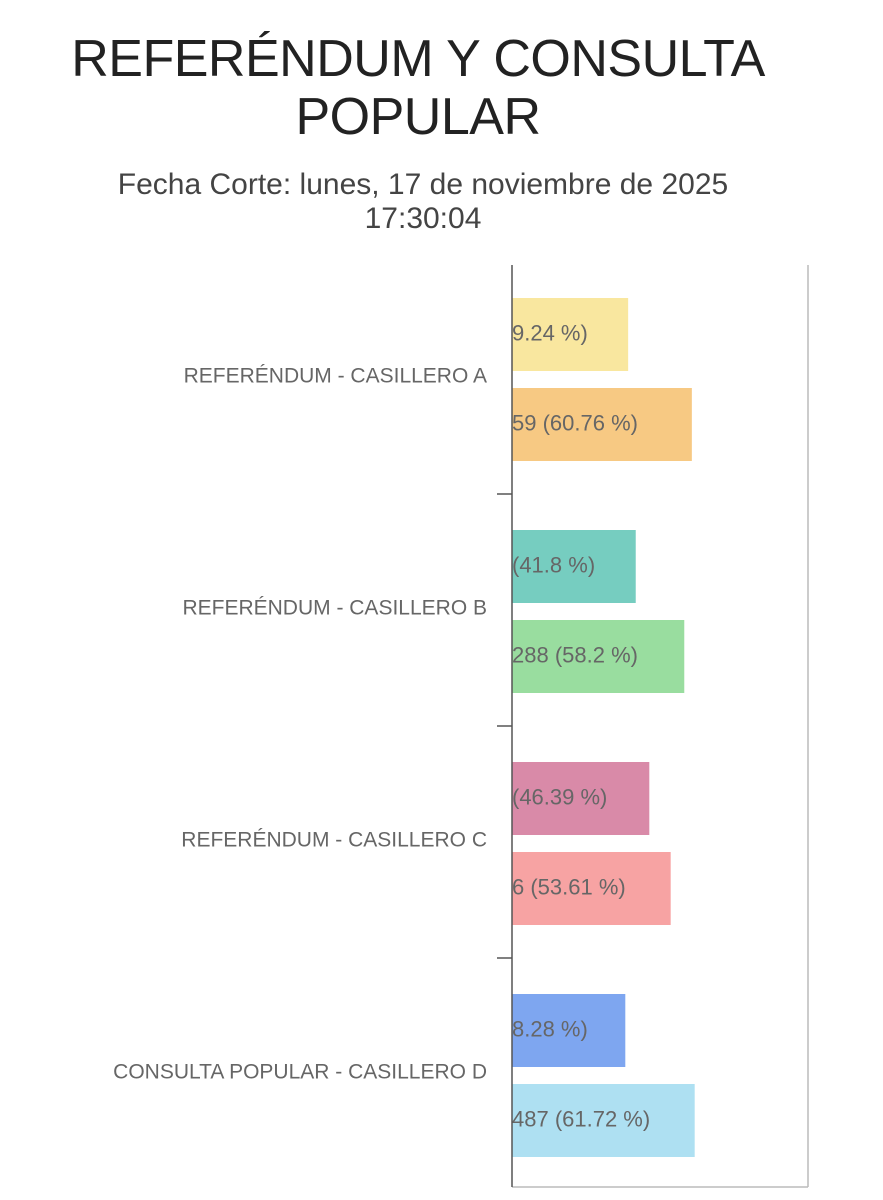  What do you see at coordinates (550, 332) in the screenshot?
I see `value-label: 9.24 %)` at bounding box center [550, 332].